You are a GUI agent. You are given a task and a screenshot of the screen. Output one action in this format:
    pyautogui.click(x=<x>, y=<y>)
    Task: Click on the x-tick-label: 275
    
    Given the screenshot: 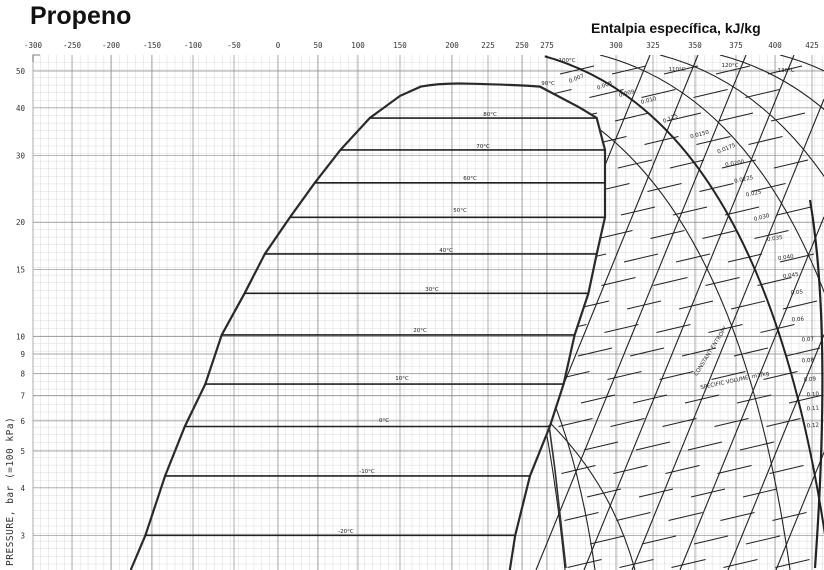 What is the action you would take?
    pyautogui.click(x=547, y=45)
    